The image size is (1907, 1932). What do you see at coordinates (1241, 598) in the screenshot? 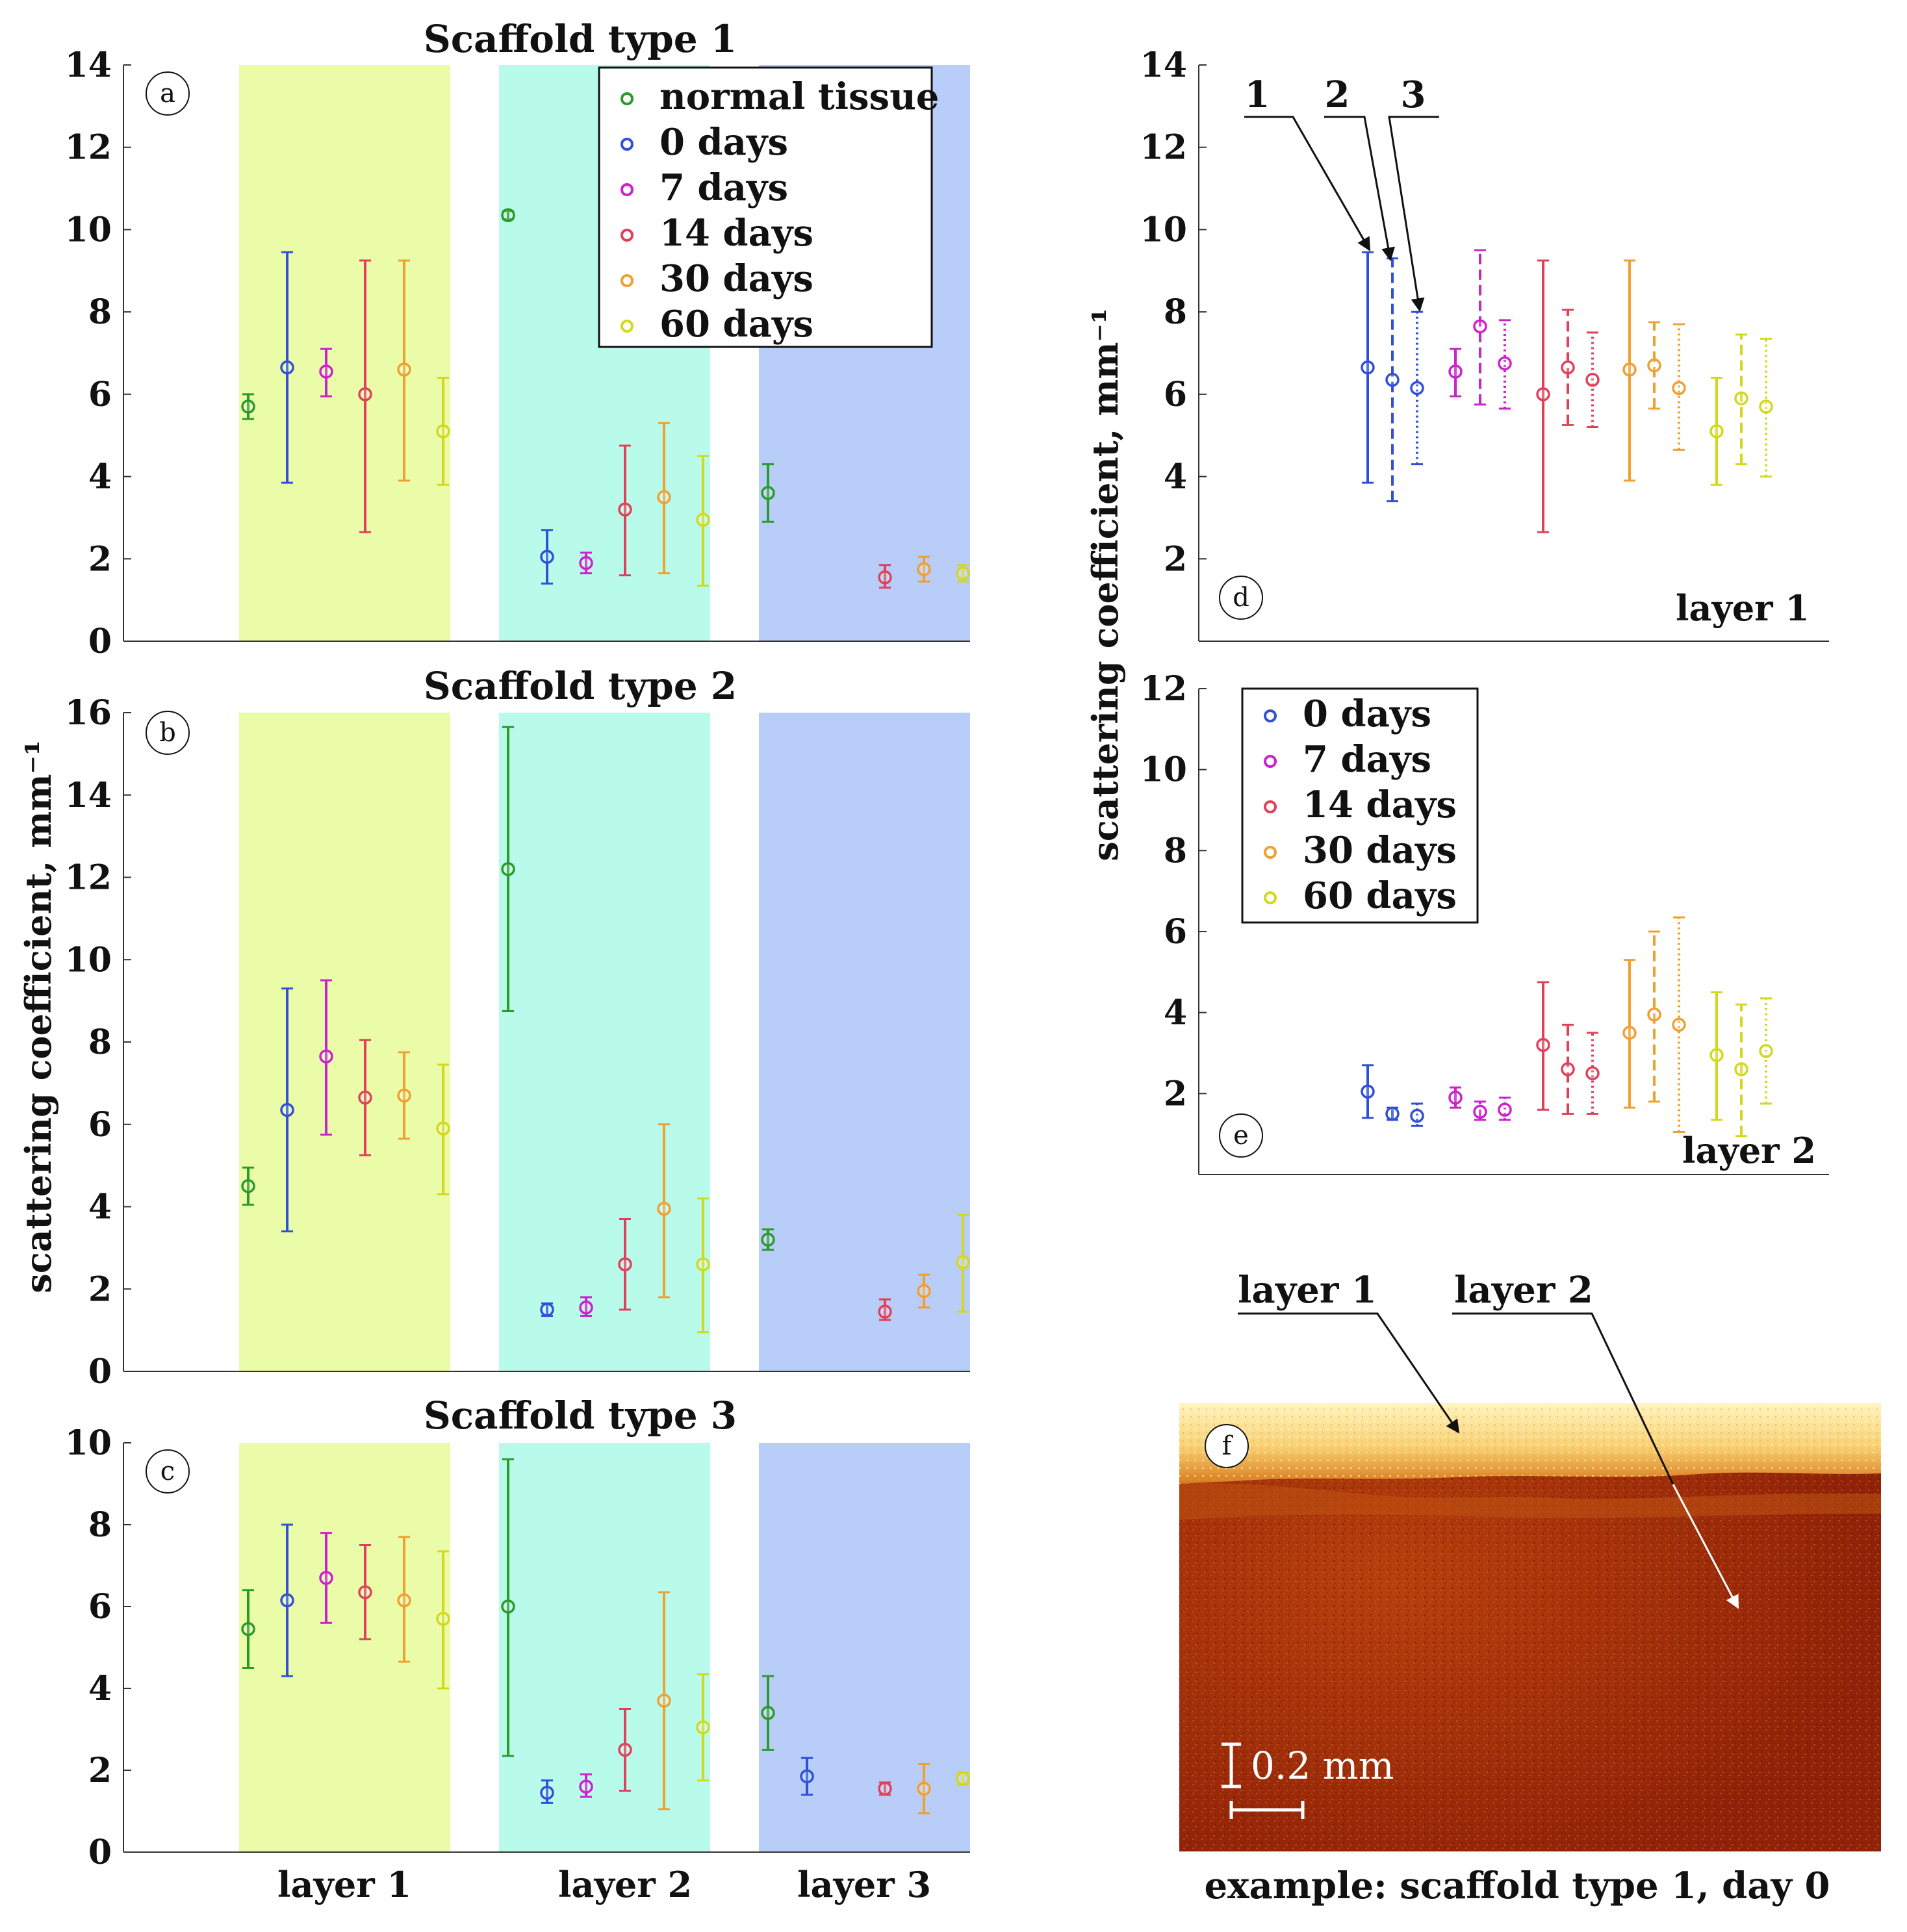
I see `panel-label: d` at bounding box center [1241, 598].